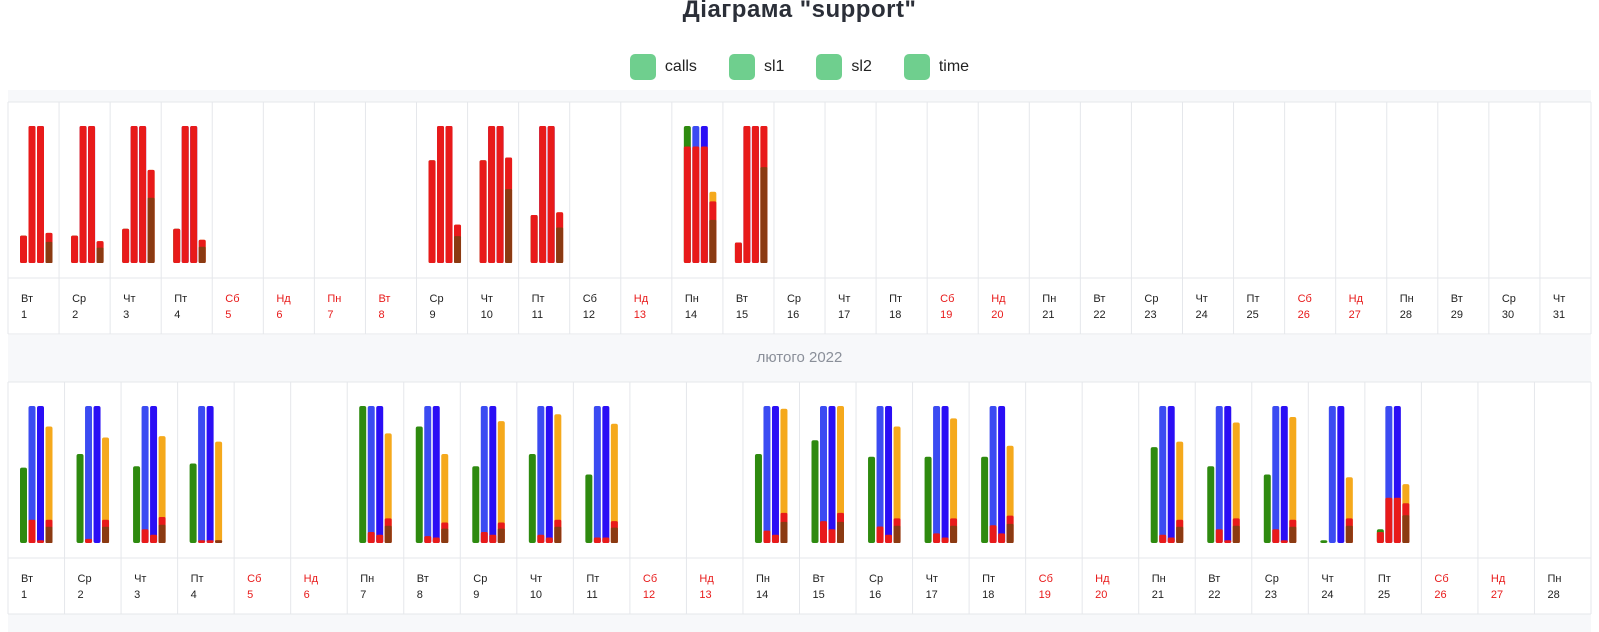 The width and height of the screenshot is (1599, 632). What do you see at coordinates (24, 315) in the screenshot?
I see `day-number-label: 1` at bounding box center [24, 315].